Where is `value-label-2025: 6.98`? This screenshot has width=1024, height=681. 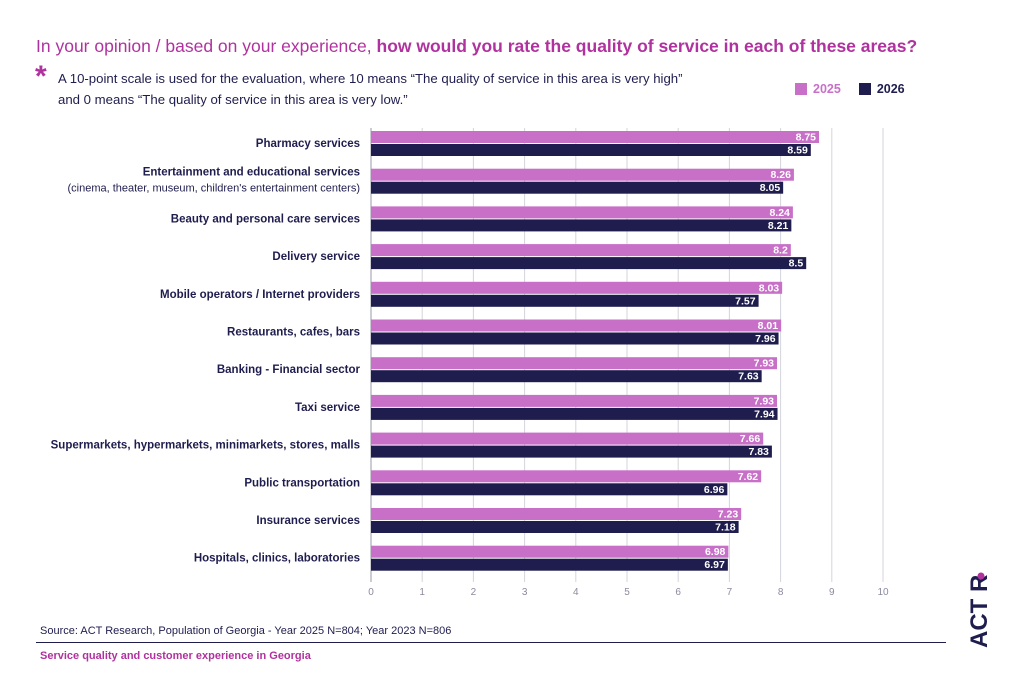 value-label-2025: 6.98 is located at coordinates (715, 552).